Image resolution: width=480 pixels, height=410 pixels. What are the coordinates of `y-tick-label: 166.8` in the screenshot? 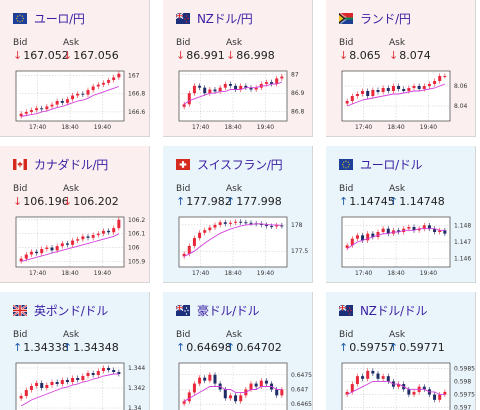 It's located at (136, 94).